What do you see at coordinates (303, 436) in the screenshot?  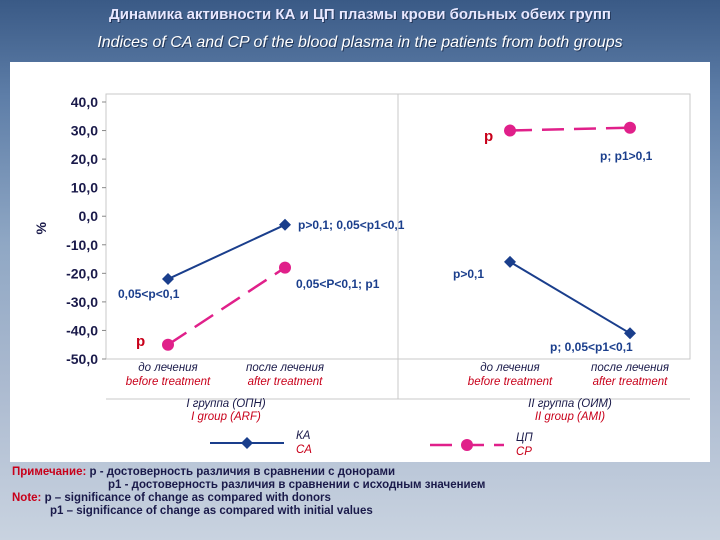 I see `legend-label-ru: КА` at bounding box center [303, 436].